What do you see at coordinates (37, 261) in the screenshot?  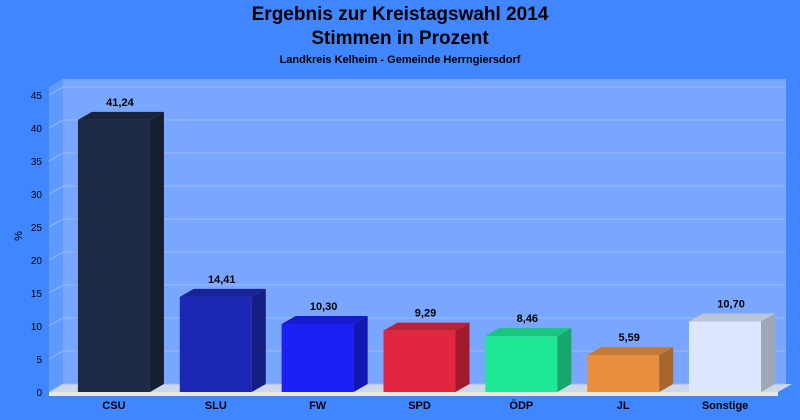 I see `y-tick-label: 20` at bounding box center [37, 261].